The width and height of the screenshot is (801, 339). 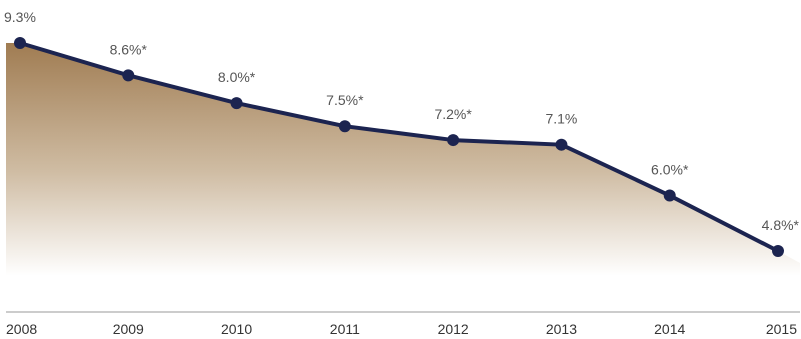 I want to click on x-tick-2015: 2015, so click(x=781, y=329).